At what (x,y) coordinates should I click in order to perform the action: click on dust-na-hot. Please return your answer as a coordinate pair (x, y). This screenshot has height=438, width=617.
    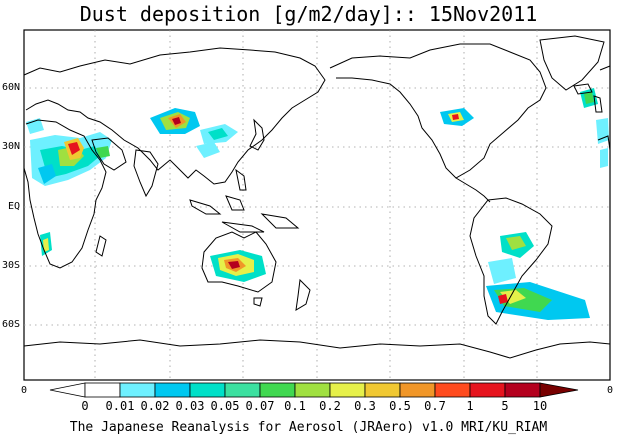
    Looking at the image, I should click on (455, 117).